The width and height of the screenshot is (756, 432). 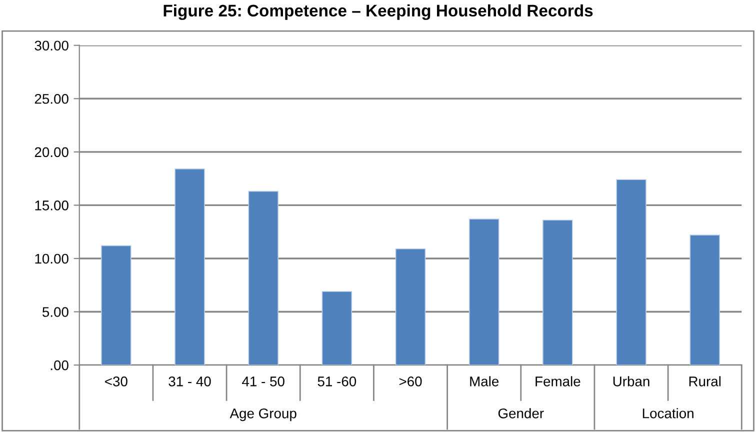 I want to click on x-tick-label: Rural, so click(x=705, y=381).